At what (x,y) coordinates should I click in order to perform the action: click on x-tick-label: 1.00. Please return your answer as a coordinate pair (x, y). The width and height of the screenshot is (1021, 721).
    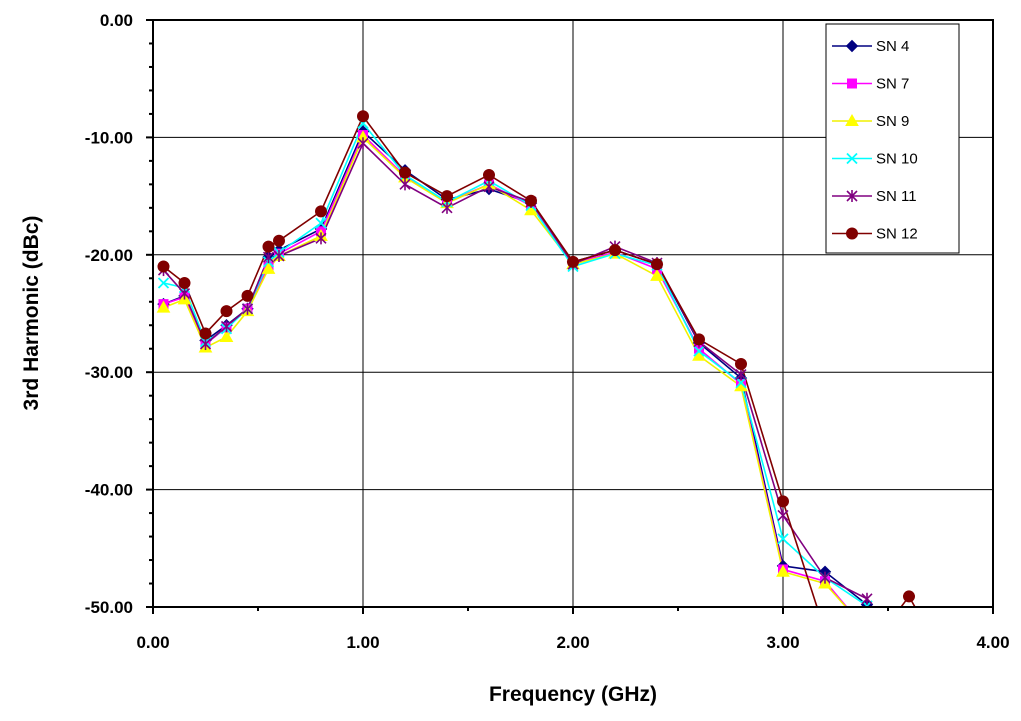
    Looking at the image, I should click on (362, 642).